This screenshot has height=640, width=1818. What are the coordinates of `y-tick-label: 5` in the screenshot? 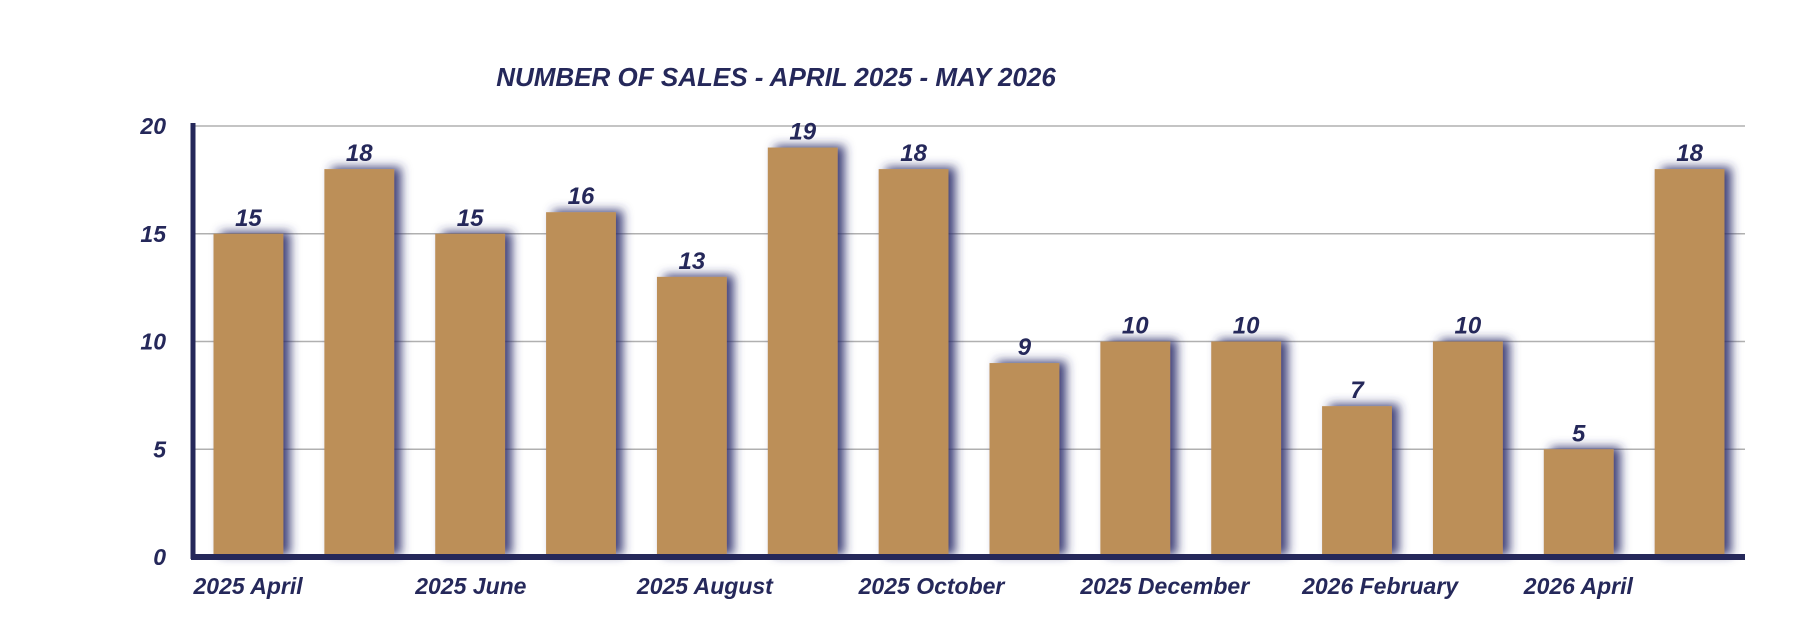 It's located at (160, 449).